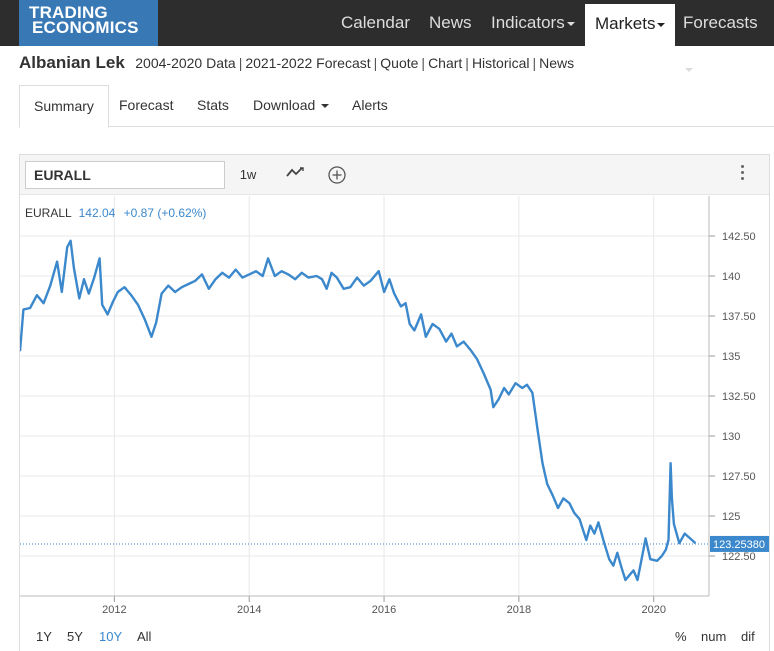 This screenshot has height=651, width=774. I want to click on y-tick-label: 125, so click(731, 517).